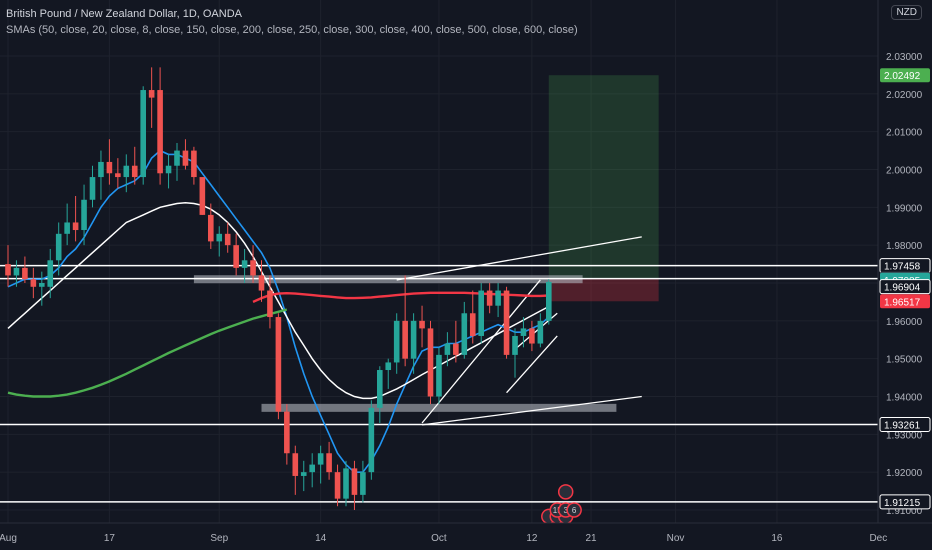 The image size is (932, 550). I want to click on y-tick-label: 2.00000, so click(904, 171).